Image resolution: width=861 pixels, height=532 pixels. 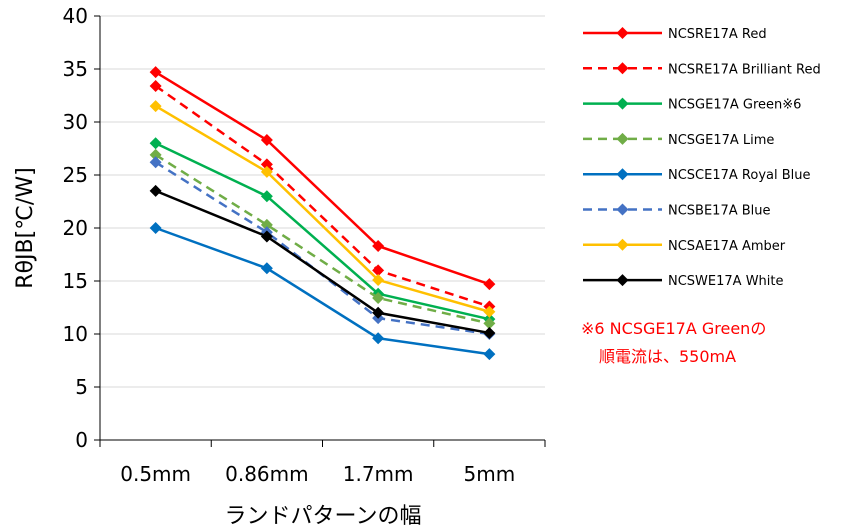 What do you see at coordinates (726, 281) in the screenshot?
I see `legend-label: NCSWE17A White` at bounding box center [726, 281].